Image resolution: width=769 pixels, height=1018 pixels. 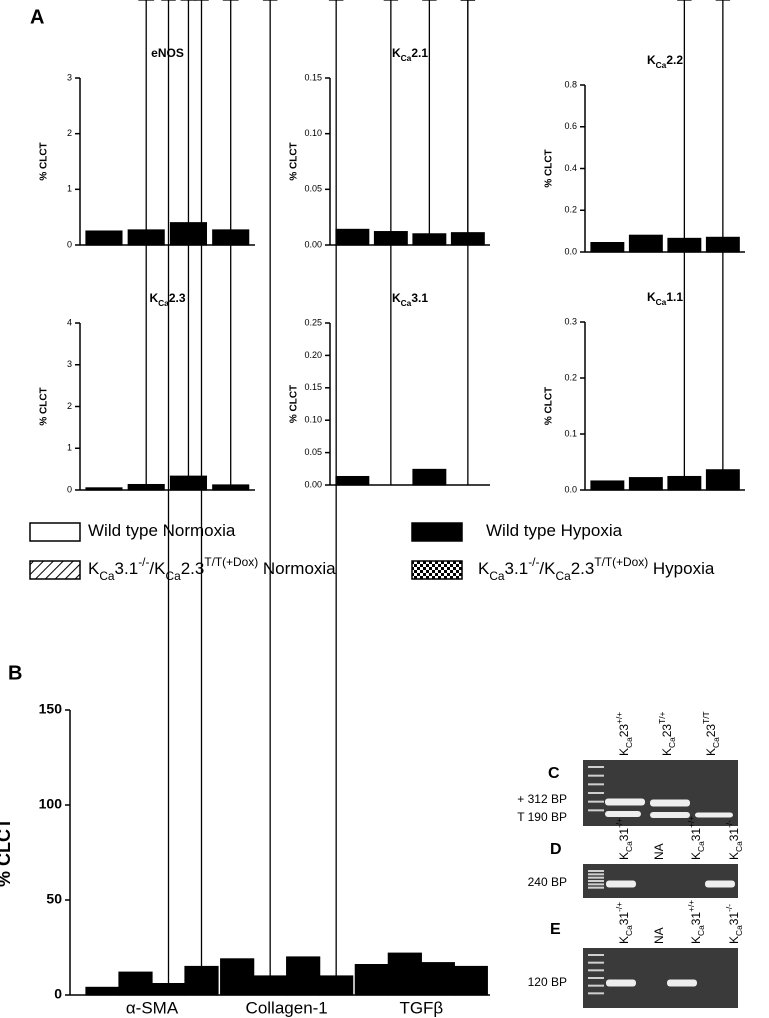 I want to click on panel-label: A, so click(x=37, y=17).